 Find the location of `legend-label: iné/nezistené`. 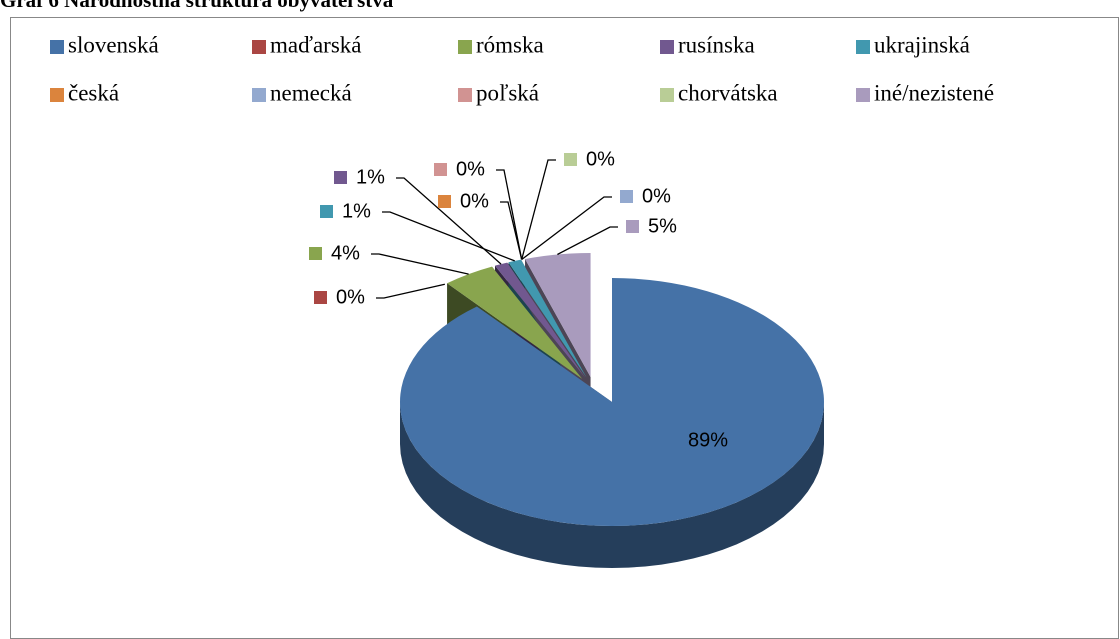

legend-label: iné/nezistené is located at coordinates (934, 92).